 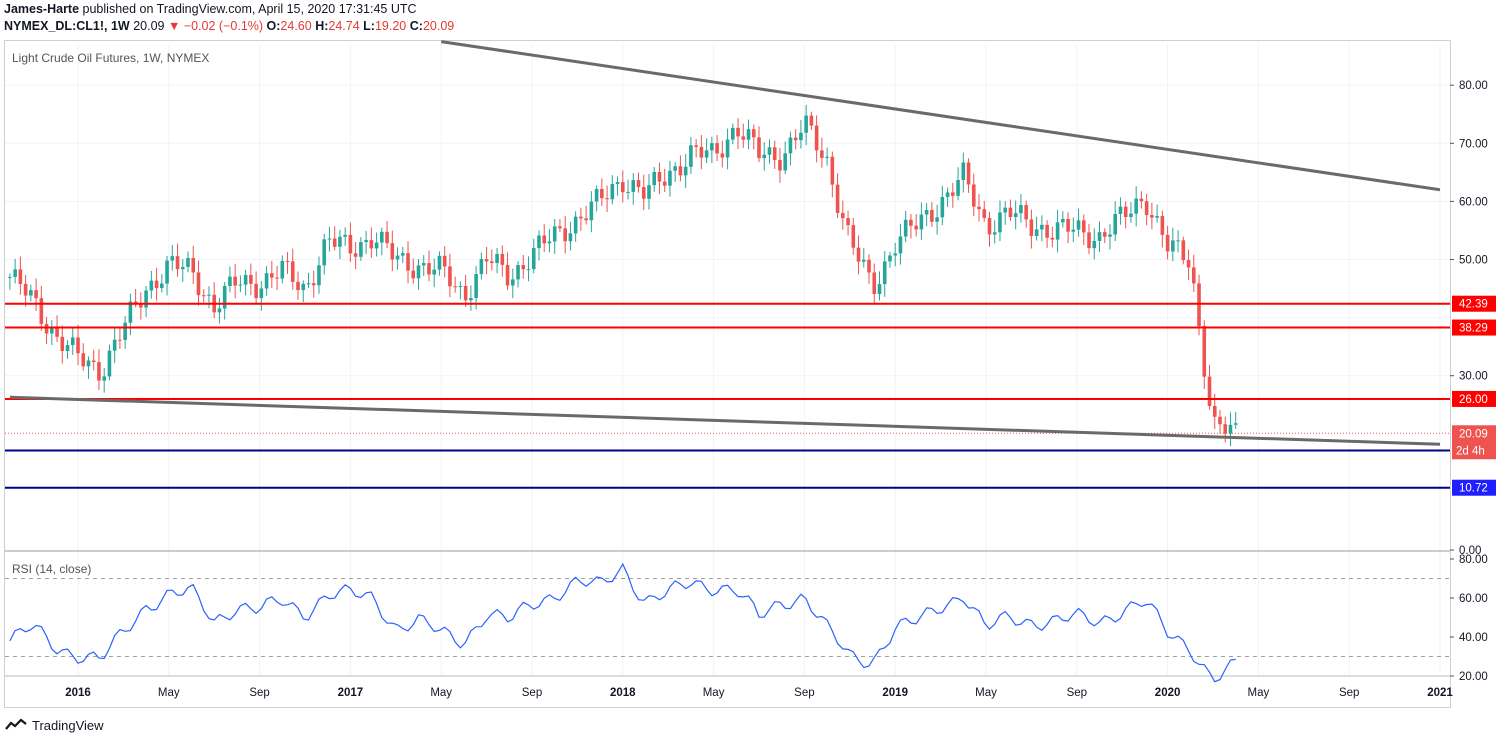 What do you see at coordinates (223, 26) in the screenshot?
I see `price-change: −0.02 (−0.1%)` at bounding box center [223, 26].